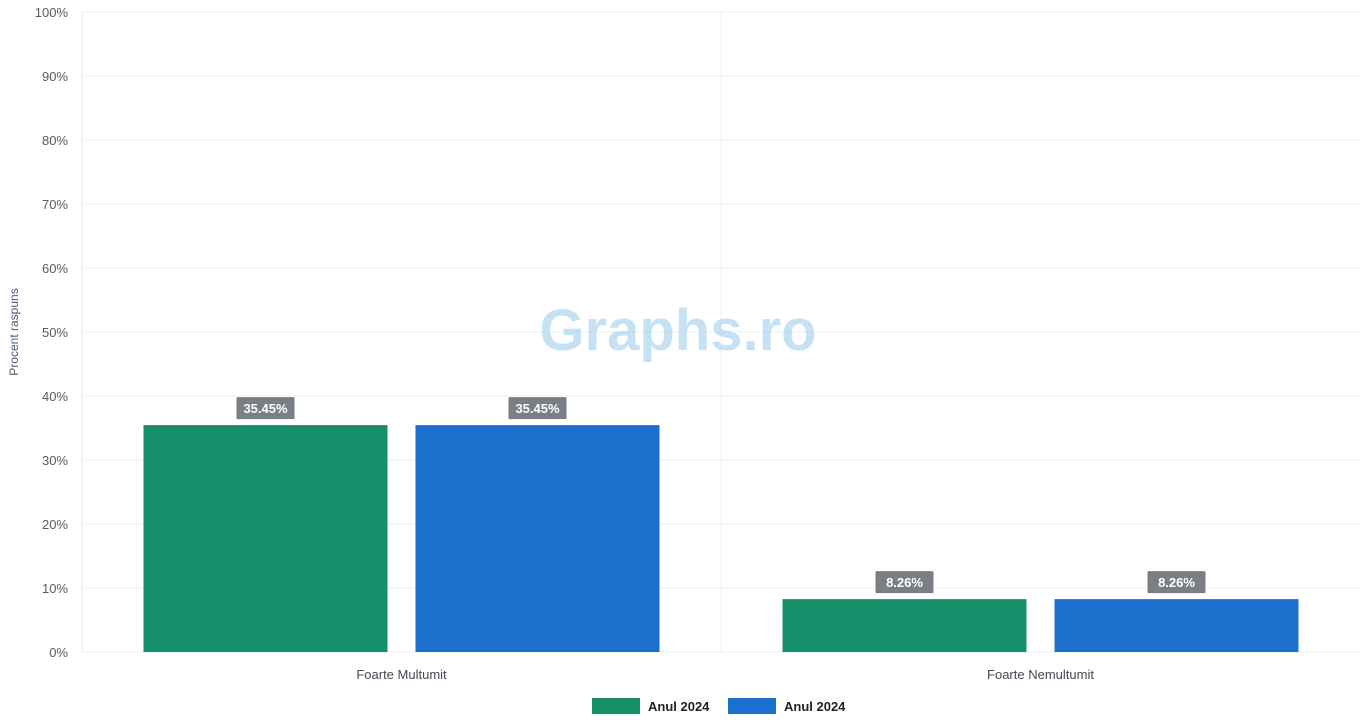 The height and width of the screenshot is (724, 1363). I want to click on x-tick-label: Foarte Nemultumit, so click(1040, 674).